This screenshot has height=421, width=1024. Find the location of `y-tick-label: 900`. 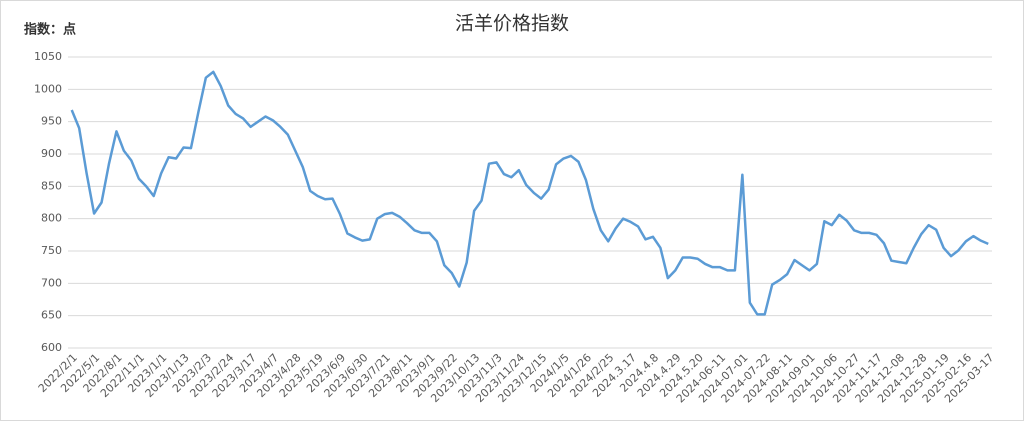

y-tick-label: 900 is located at coordinates (51, 153).